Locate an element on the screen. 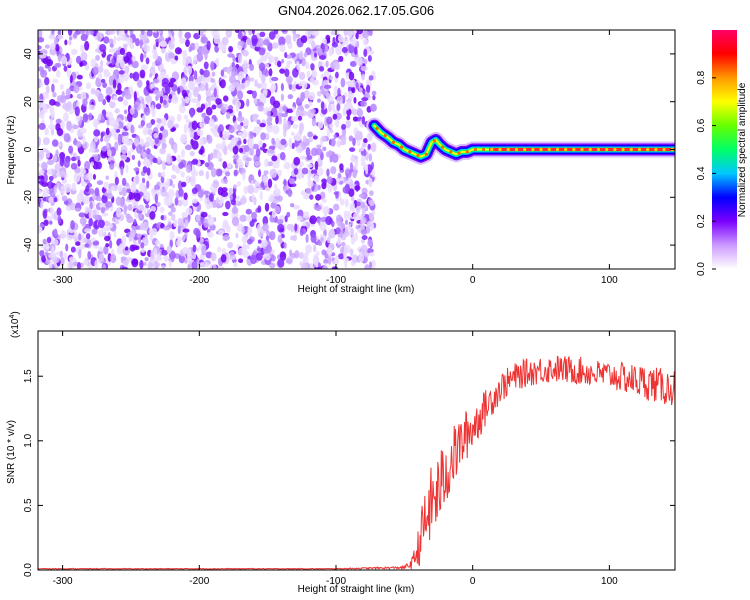 The image size is (750, 600). colorbar-tick-label: 0.8 is located at coordinates (701, 77).